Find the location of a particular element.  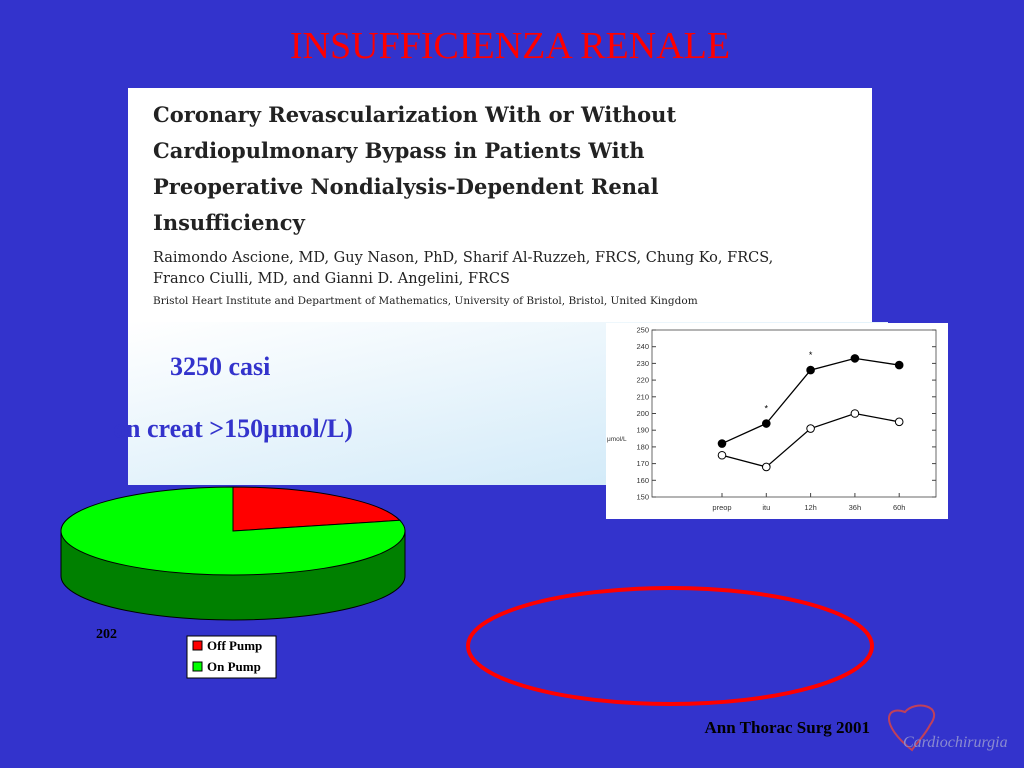

note: on creat >150μmol/L) is located at coordinates (233, 428).